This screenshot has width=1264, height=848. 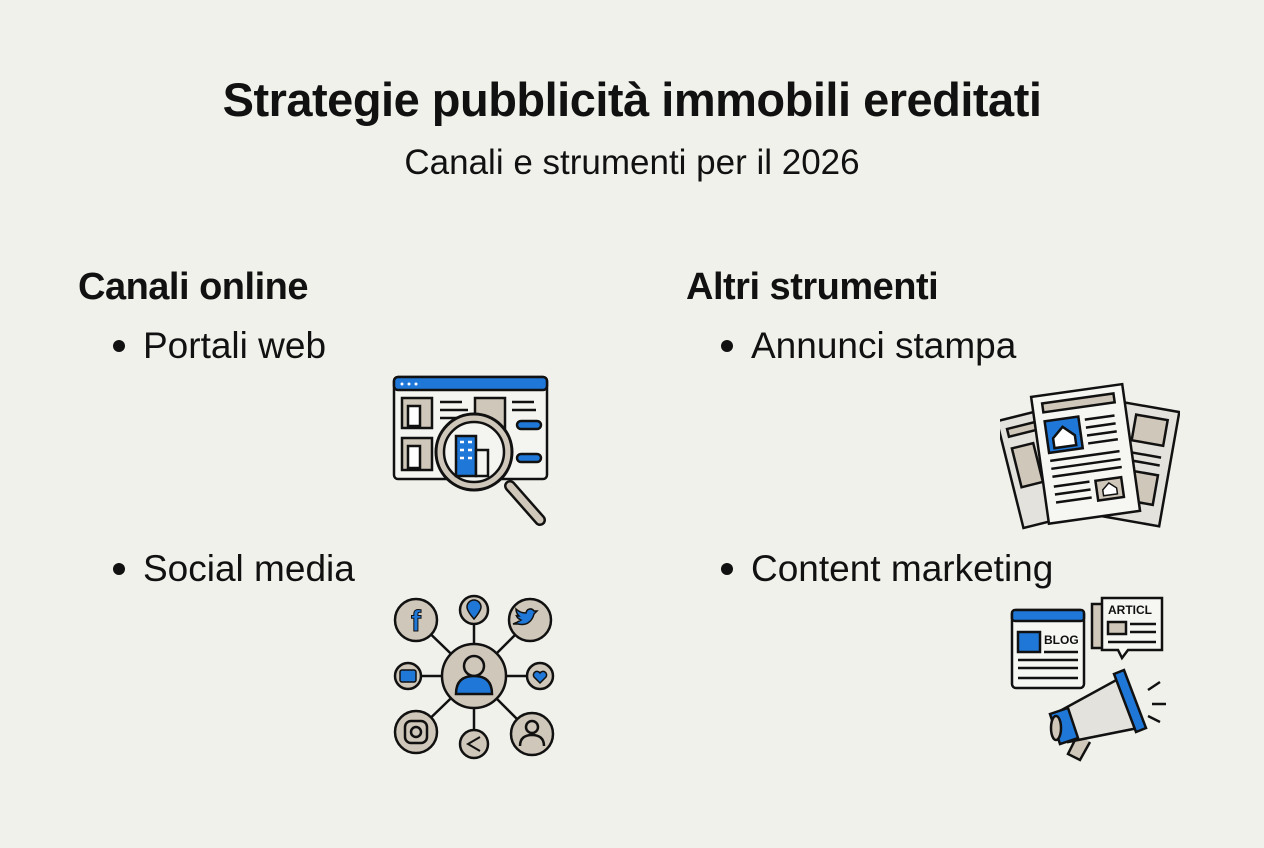 I want to click on page-subtitle: Canali e strumenti per il 2026, so click(x=632, y=162).